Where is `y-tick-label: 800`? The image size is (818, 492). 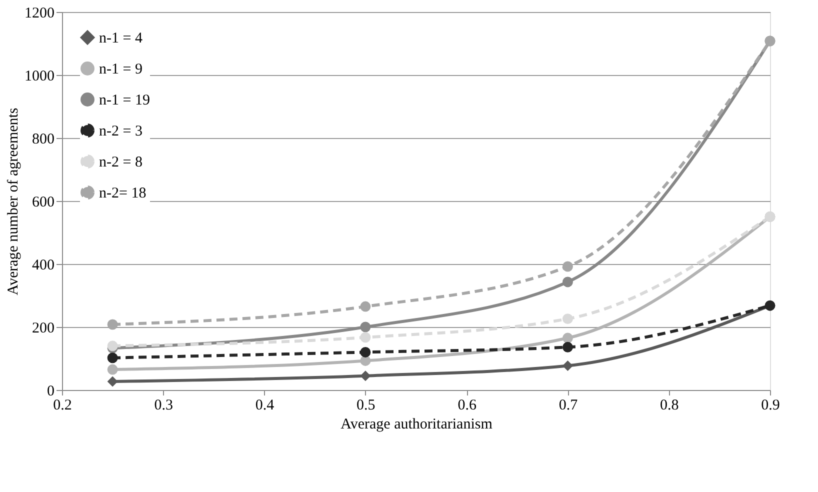
y-tick-label: 800 is located at coordinates (43, 140).